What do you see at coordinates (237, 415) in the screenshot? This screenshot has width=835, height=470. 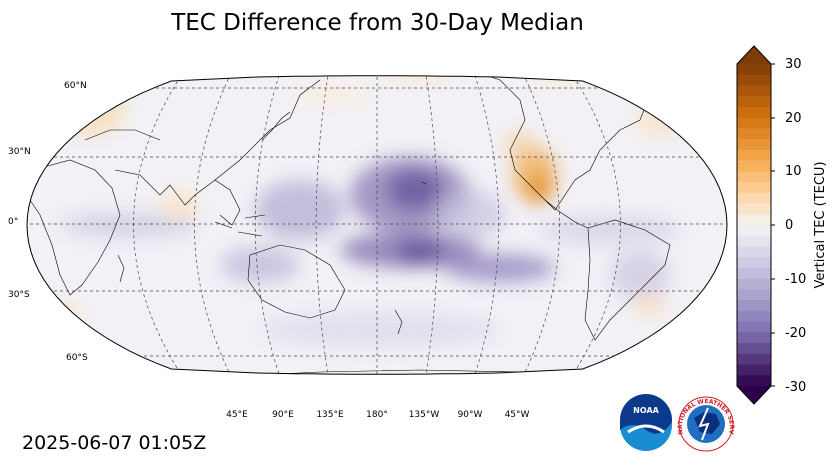 I see `lon-label-45e: 45°E` at bounding box center [237, 415].